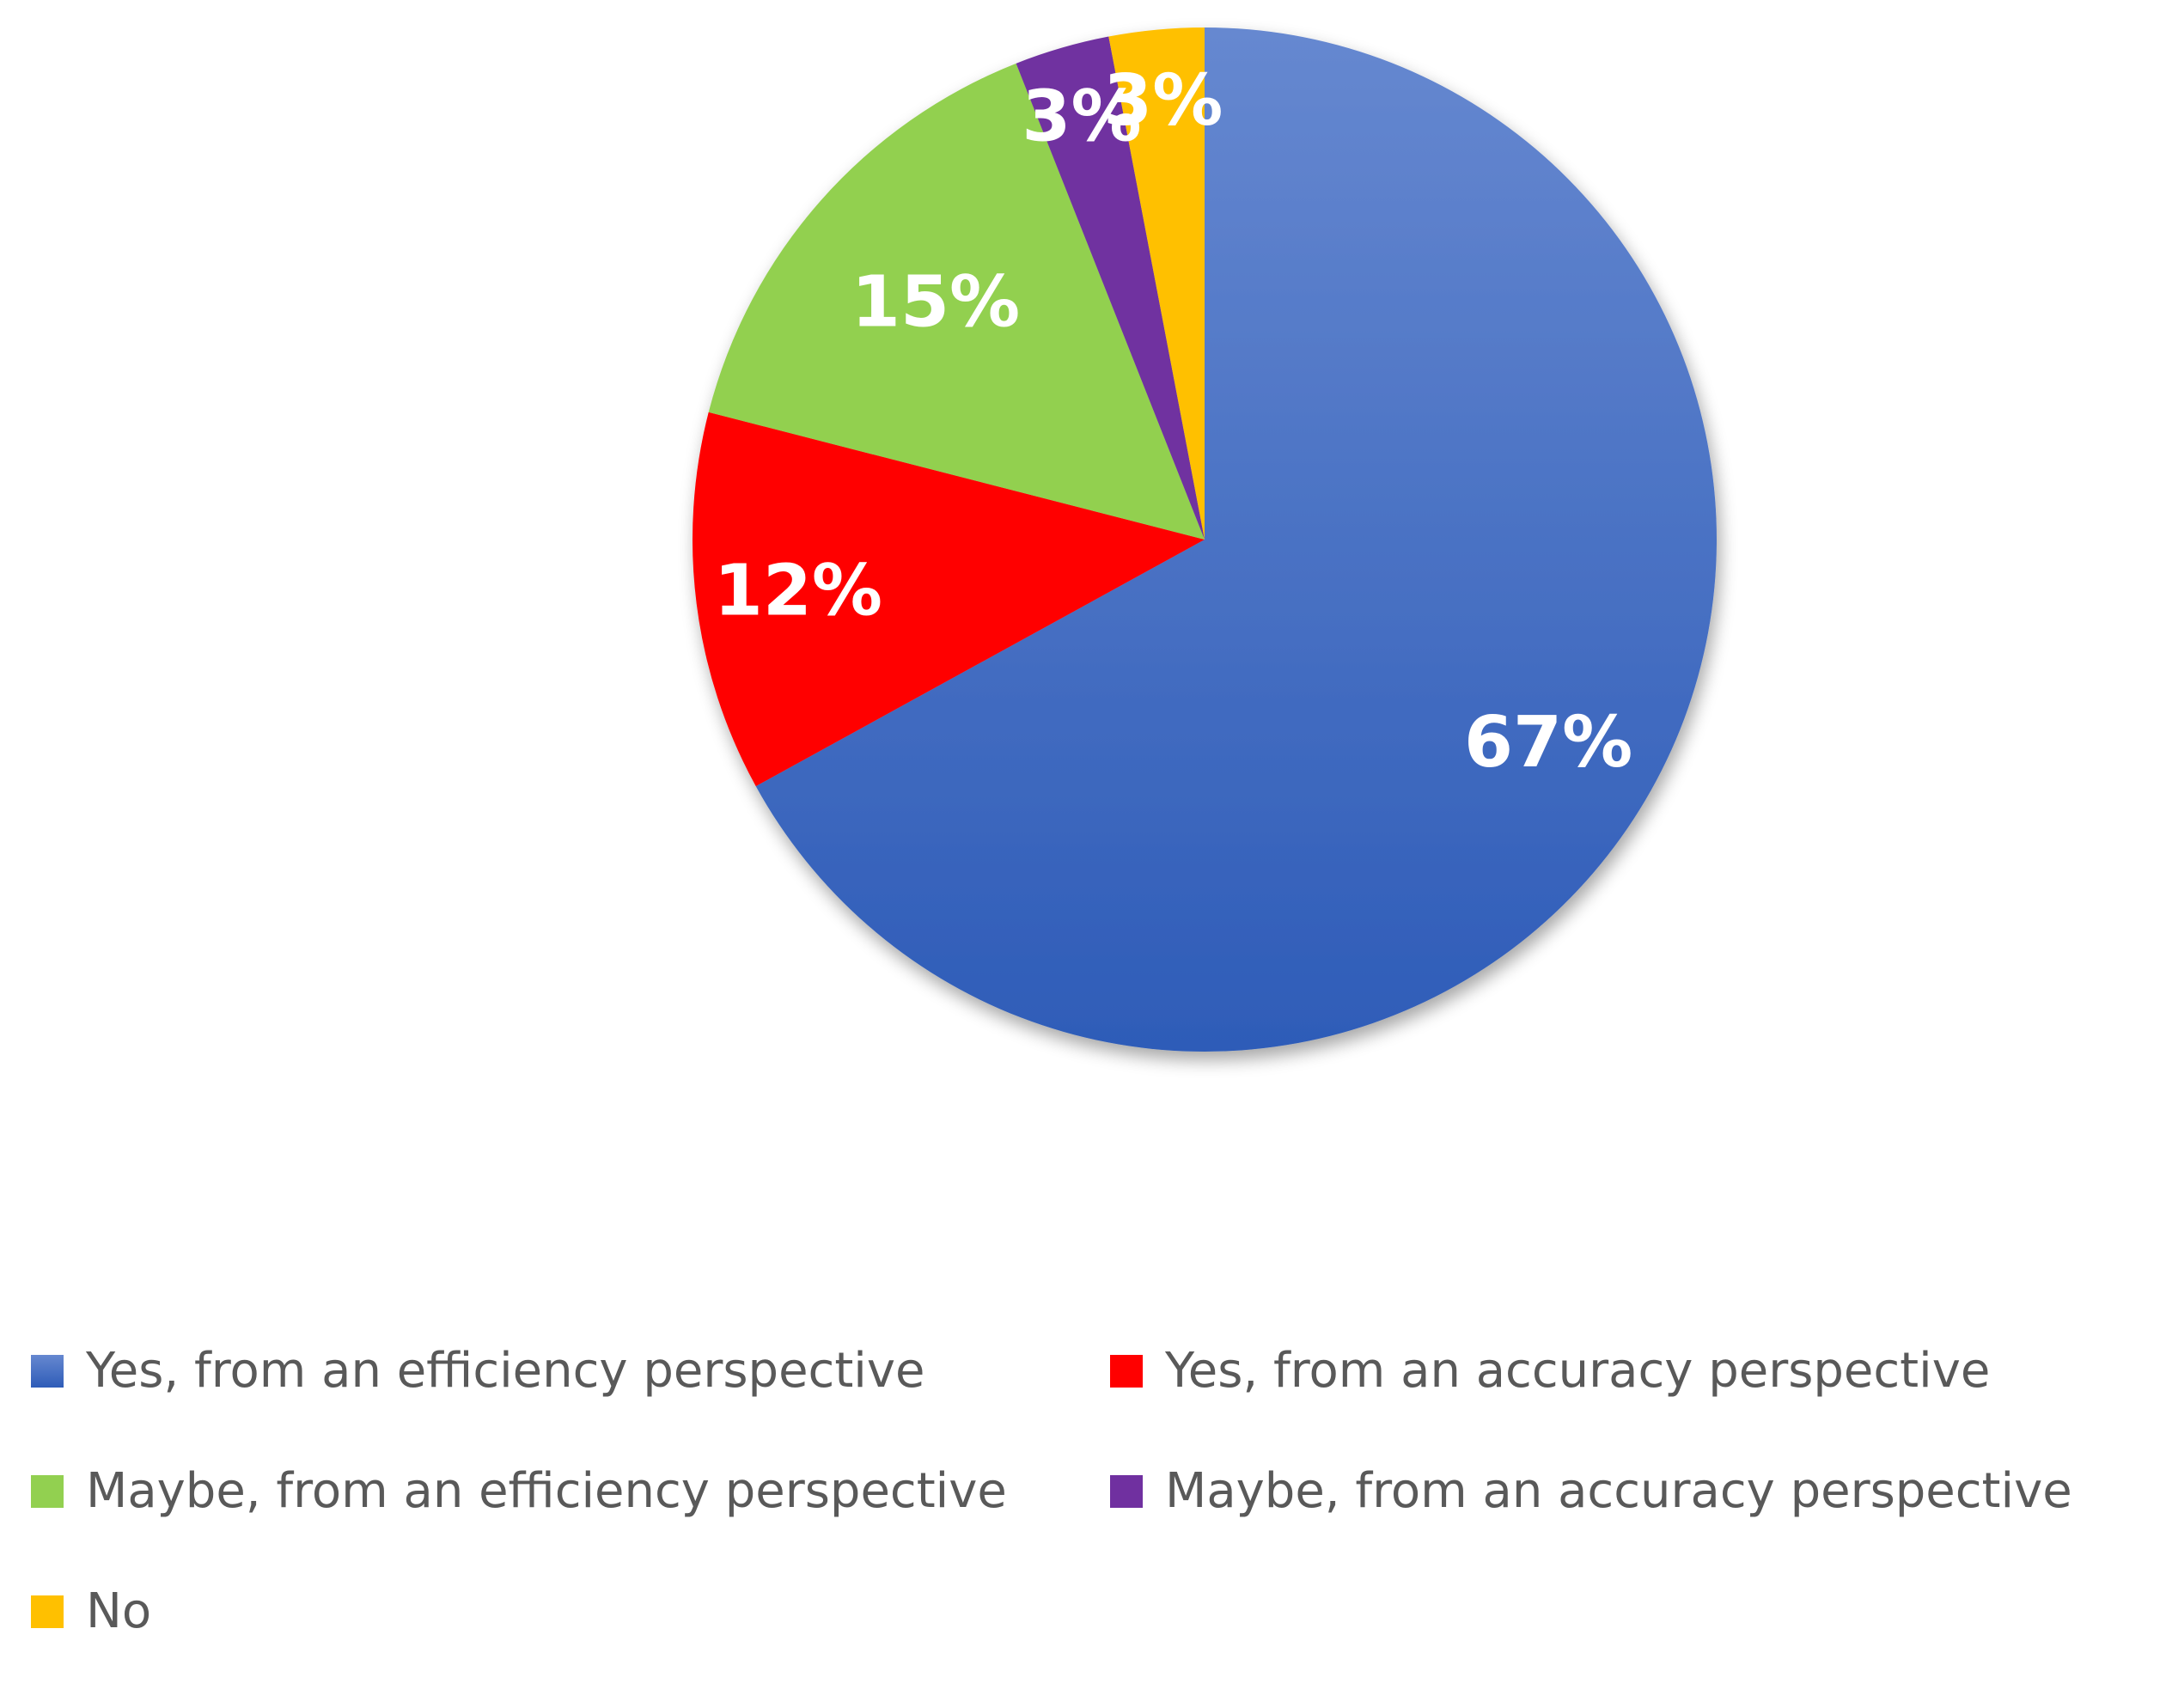  What do you see at coordinates (1550, 1371) in the screenshot?
I see `legend-item-yes-accuracy: Yes, from an accuracy perspective` at bounding box center [1550, 1371].